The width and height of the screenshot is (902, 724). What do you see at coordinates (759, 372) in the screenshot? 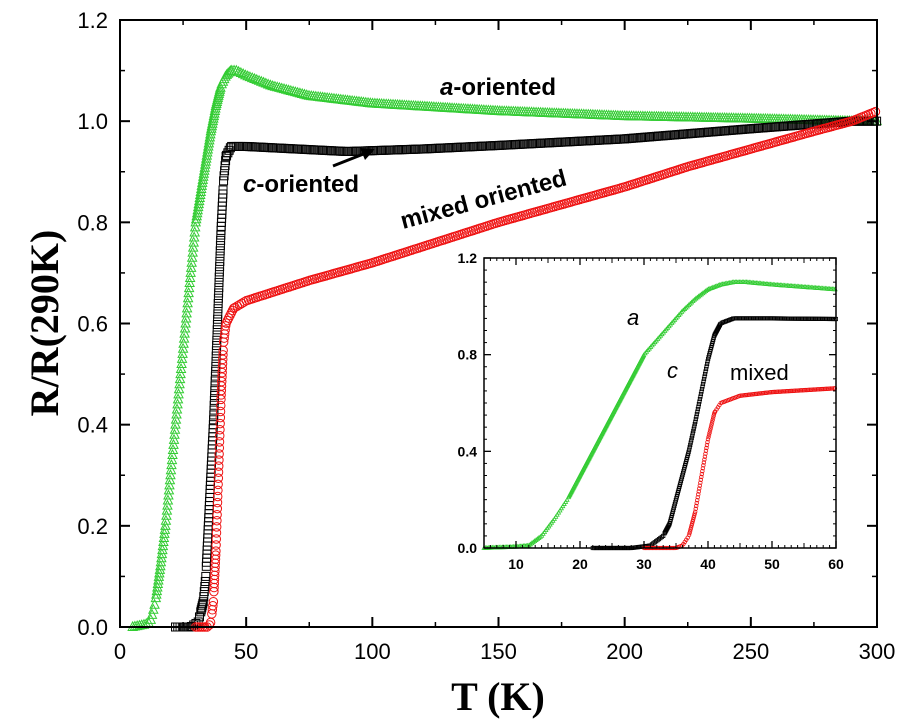
I see `inset-label-mixed: mixed` at bounding box center [759, 372].